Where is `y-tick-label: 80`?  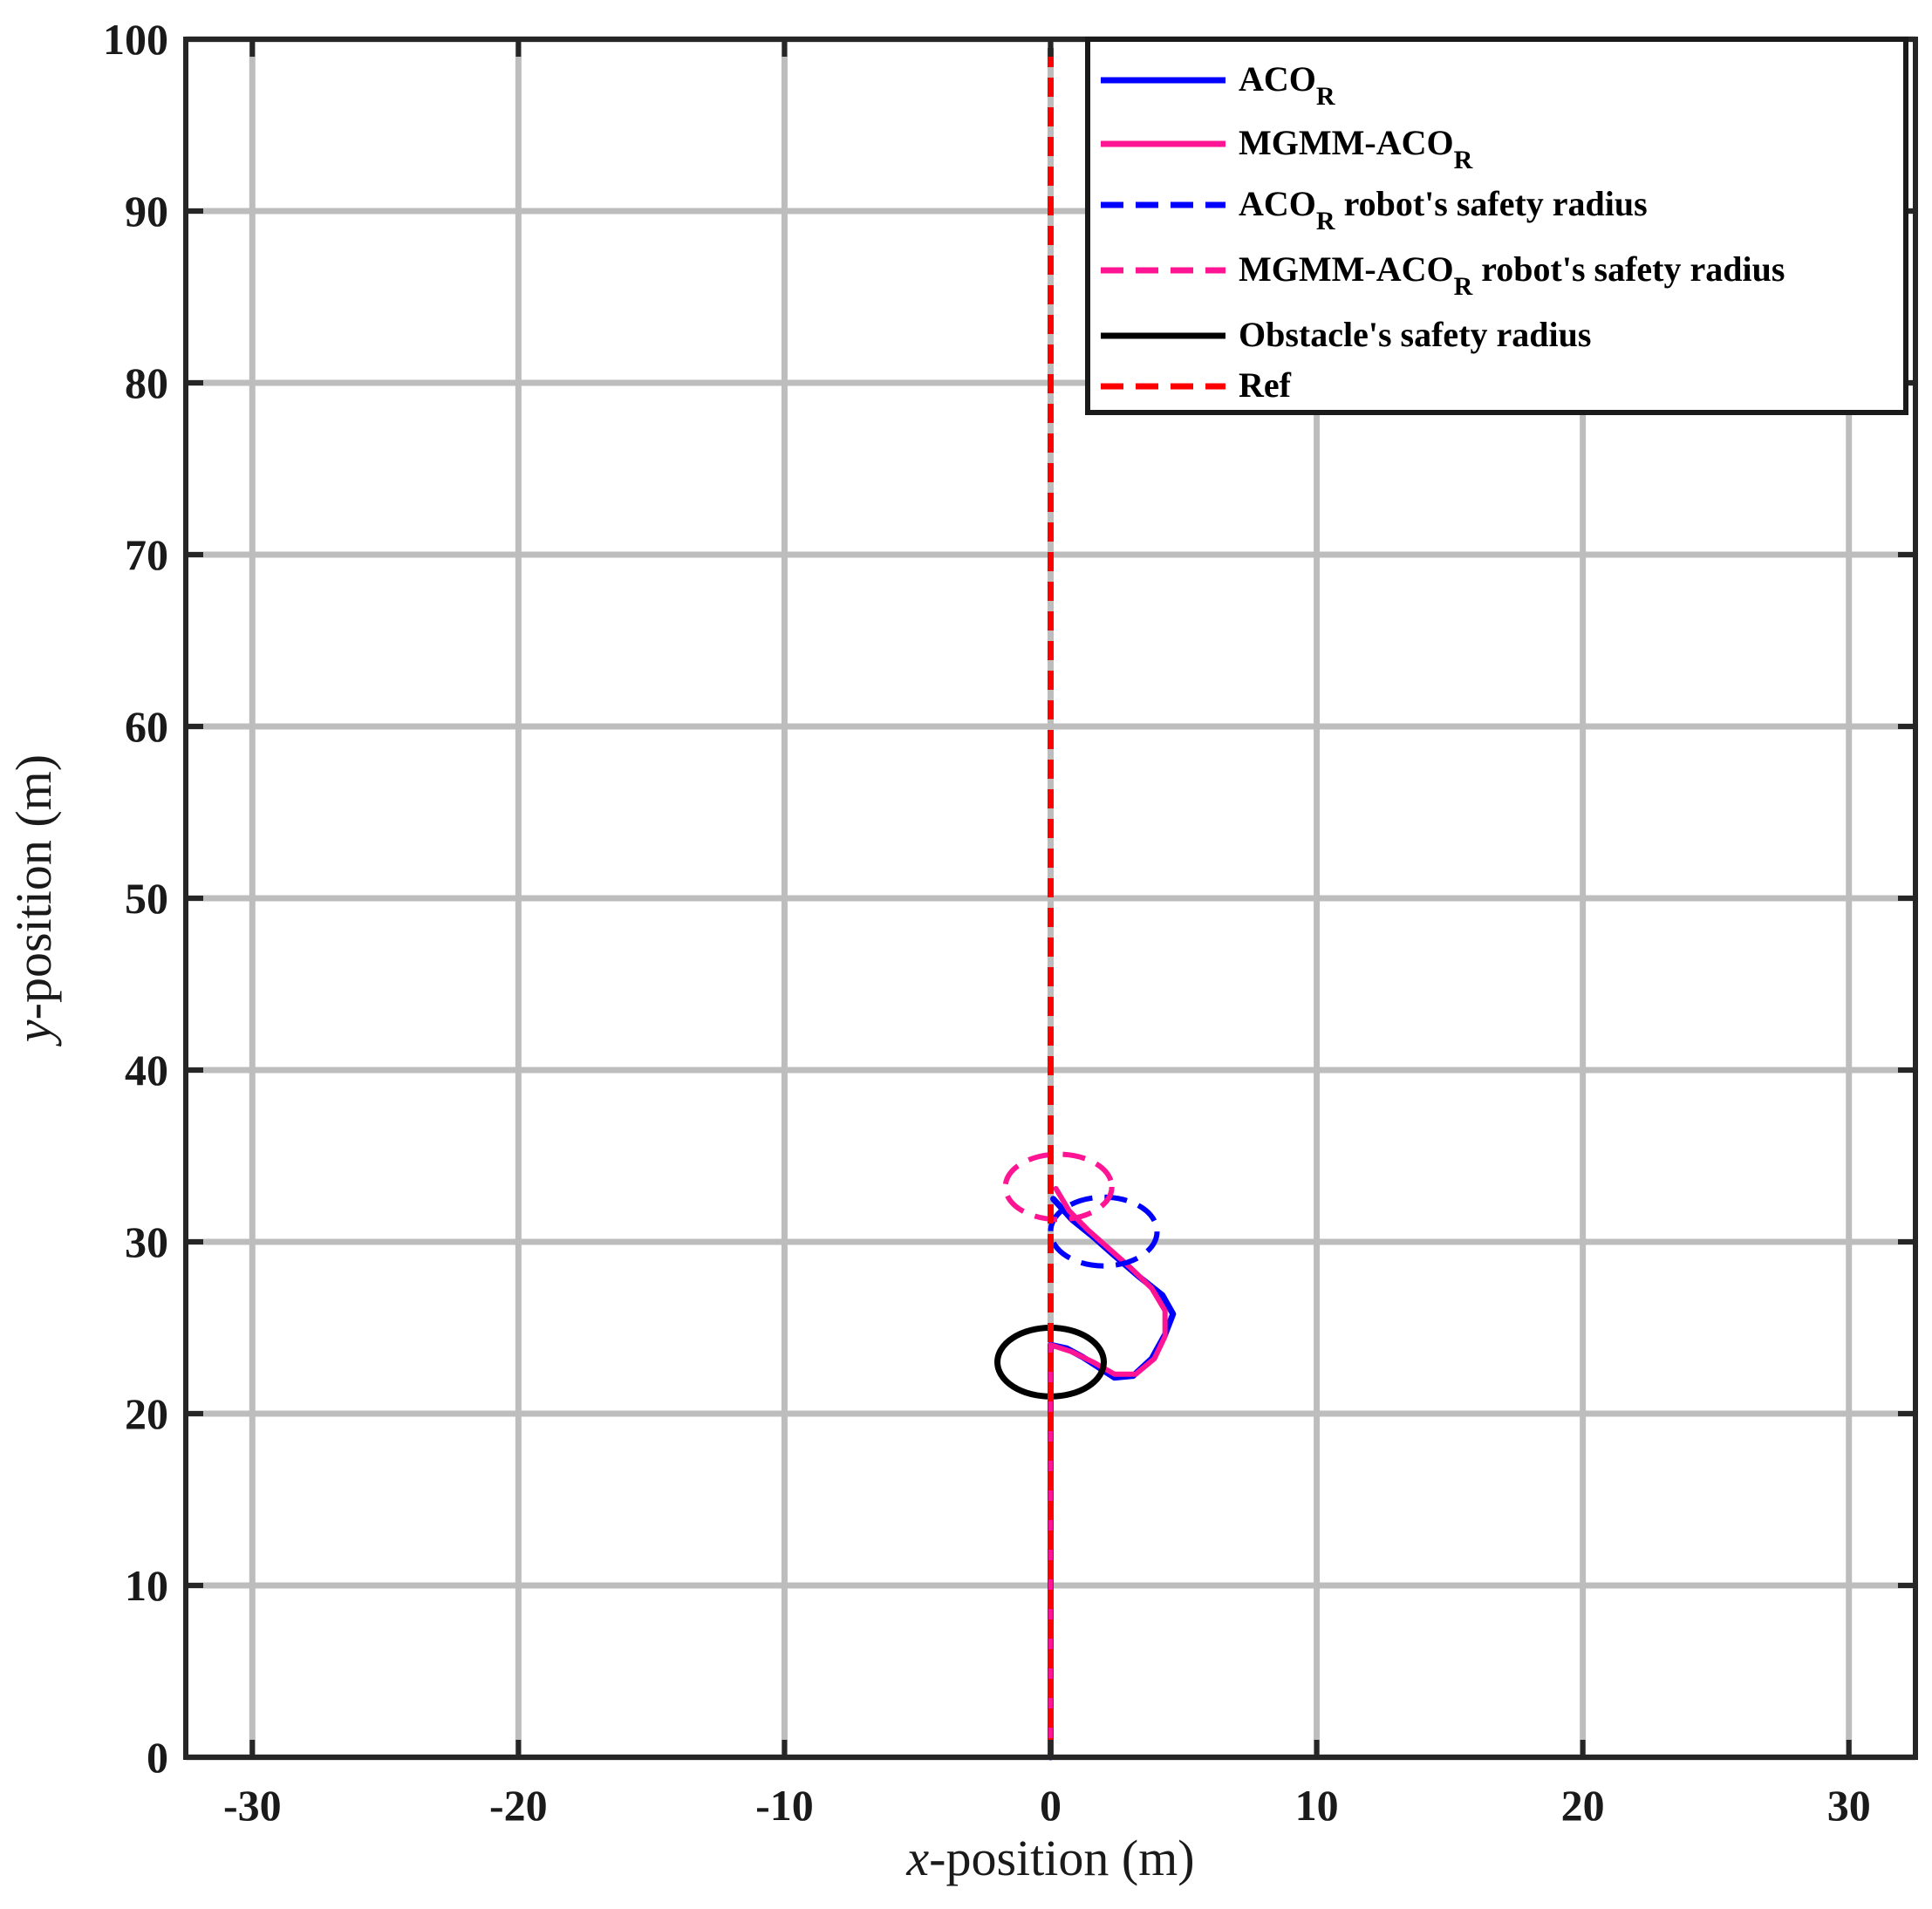
y-tick-label: 80 is located at coordinates (146, 383).